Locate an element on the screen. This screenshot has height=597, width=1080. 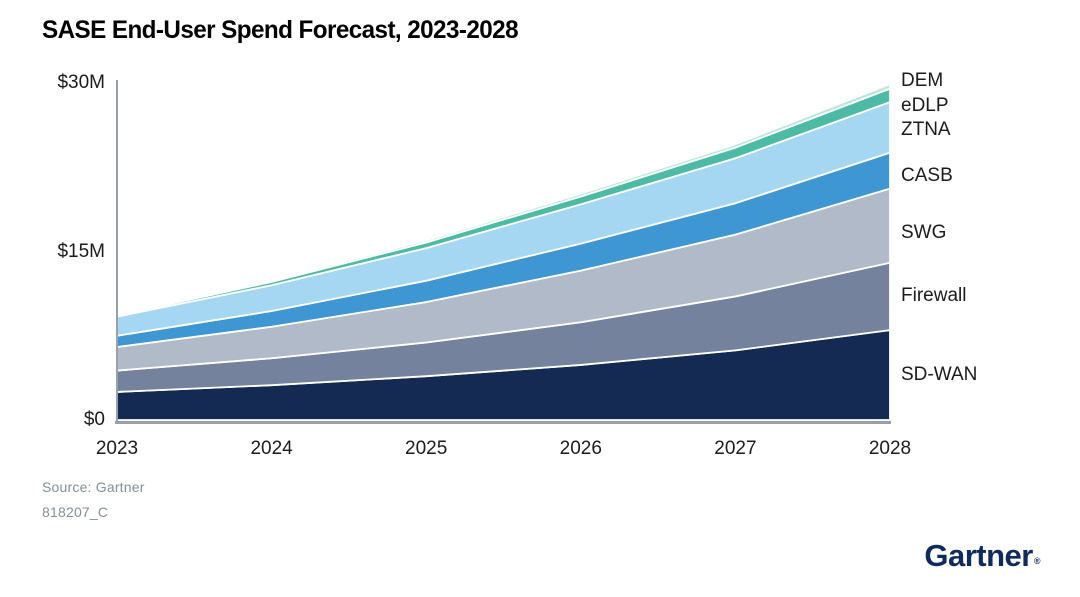
gartner-logo-text: Gartner is located at coordinates (978, 555).